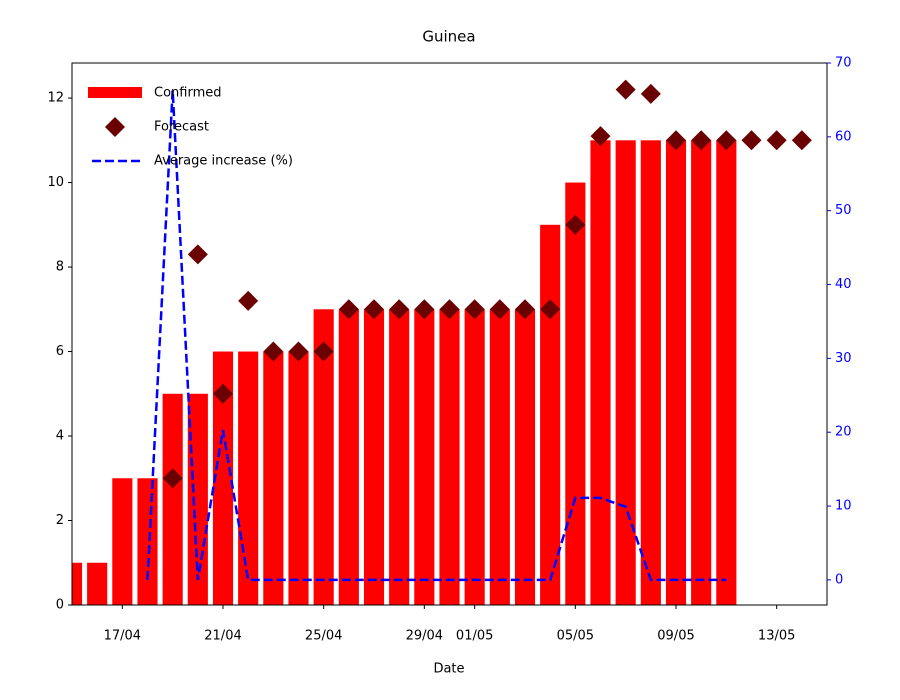  Describe the element at coordinates (474, 636) in the screenshot. I see `x-tick-label: 01/05` at that location.